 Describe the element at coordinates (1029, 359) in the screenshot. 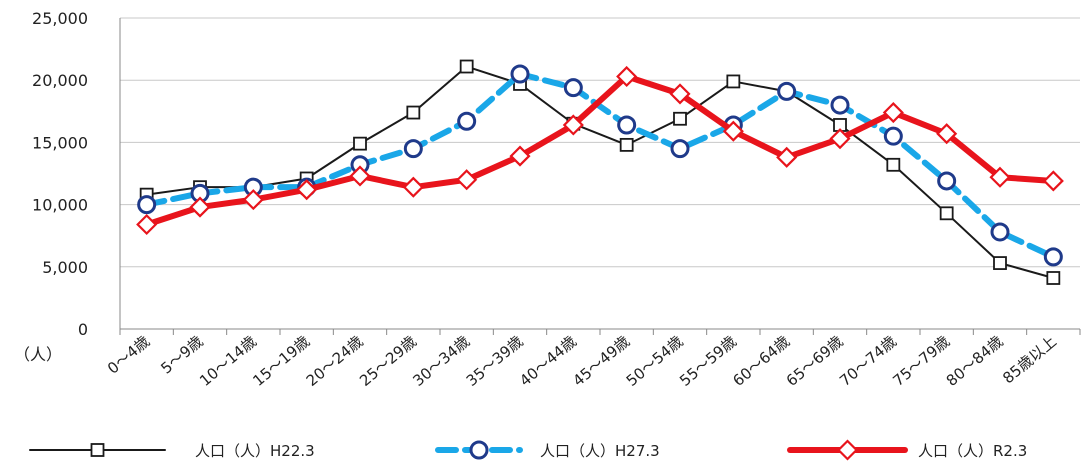

I see `x-tick-label: 85歳以上` at that location.